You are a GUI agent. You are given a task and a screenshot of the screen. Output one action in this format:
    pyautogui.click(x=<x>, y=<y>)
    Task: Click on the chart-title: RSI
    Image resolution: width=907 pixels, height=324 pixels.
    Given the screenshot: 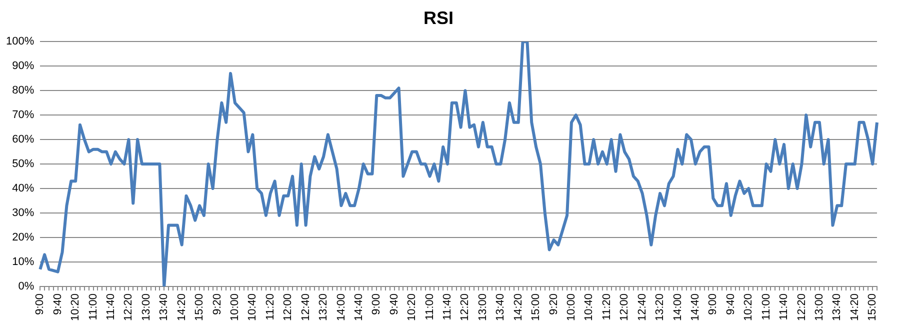 What is the action you would take?
    pyautogui.click(x=438, y=18)
    